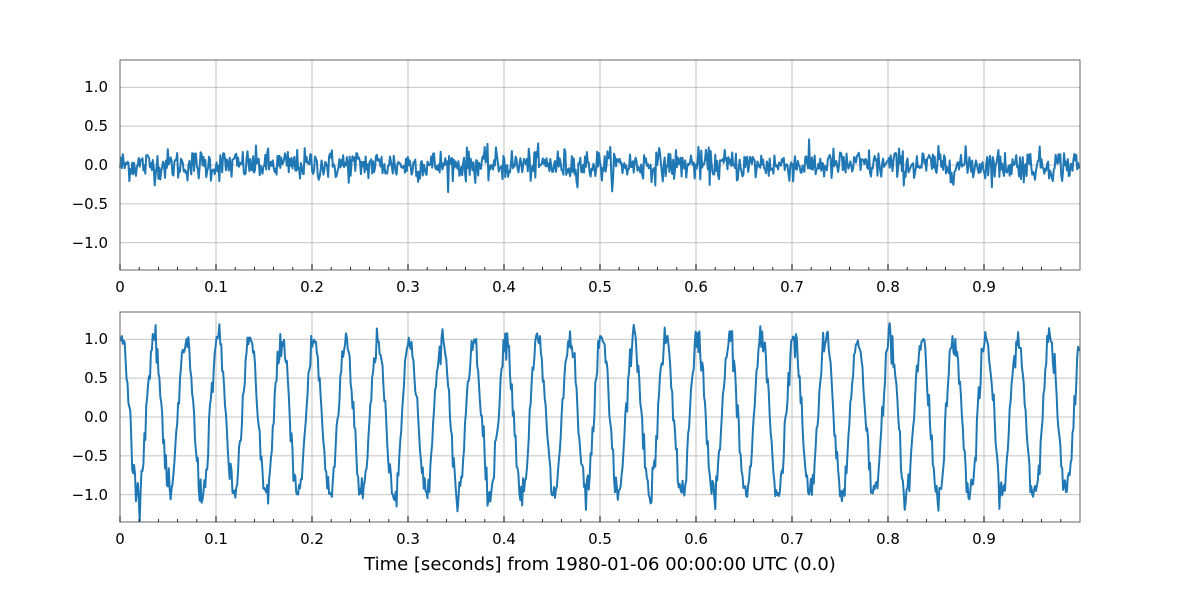  Describe the element at coordinates (792, 539) in the screenshot. I see `bottom-x-tick-label: 0.7` at that location.